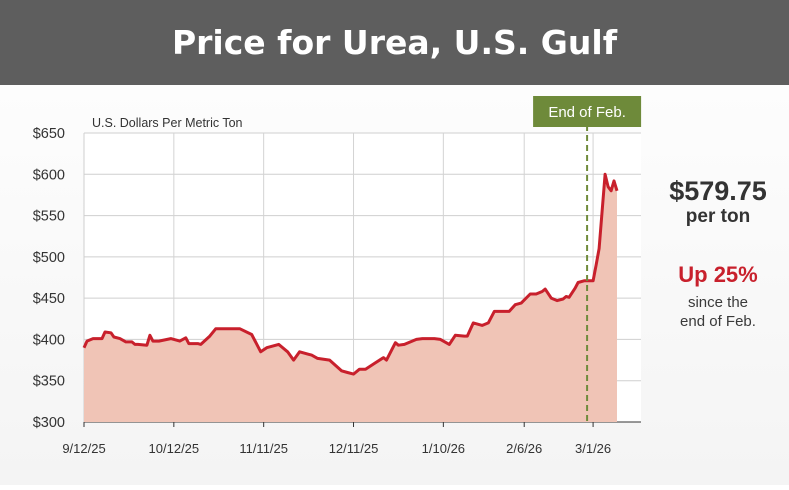  I want to click on change-percent: Up 25%, so click(718, 274).